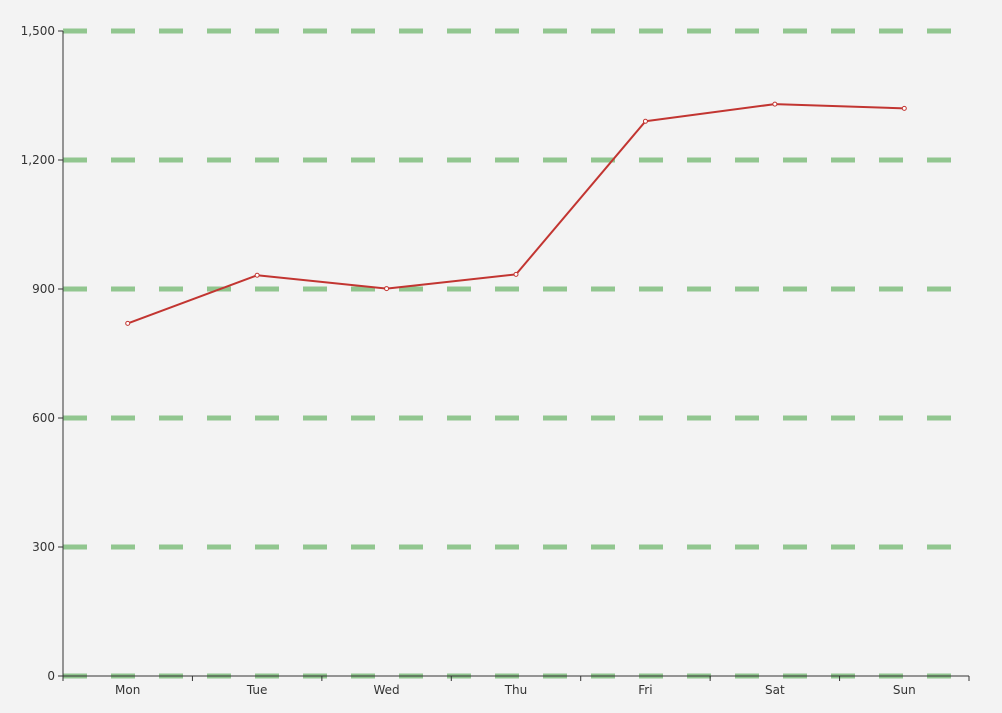  What do you see at coordinates (43, 418) in the screenshot?
I see `y-tick-label: 600` at bounding box center [43, 418].